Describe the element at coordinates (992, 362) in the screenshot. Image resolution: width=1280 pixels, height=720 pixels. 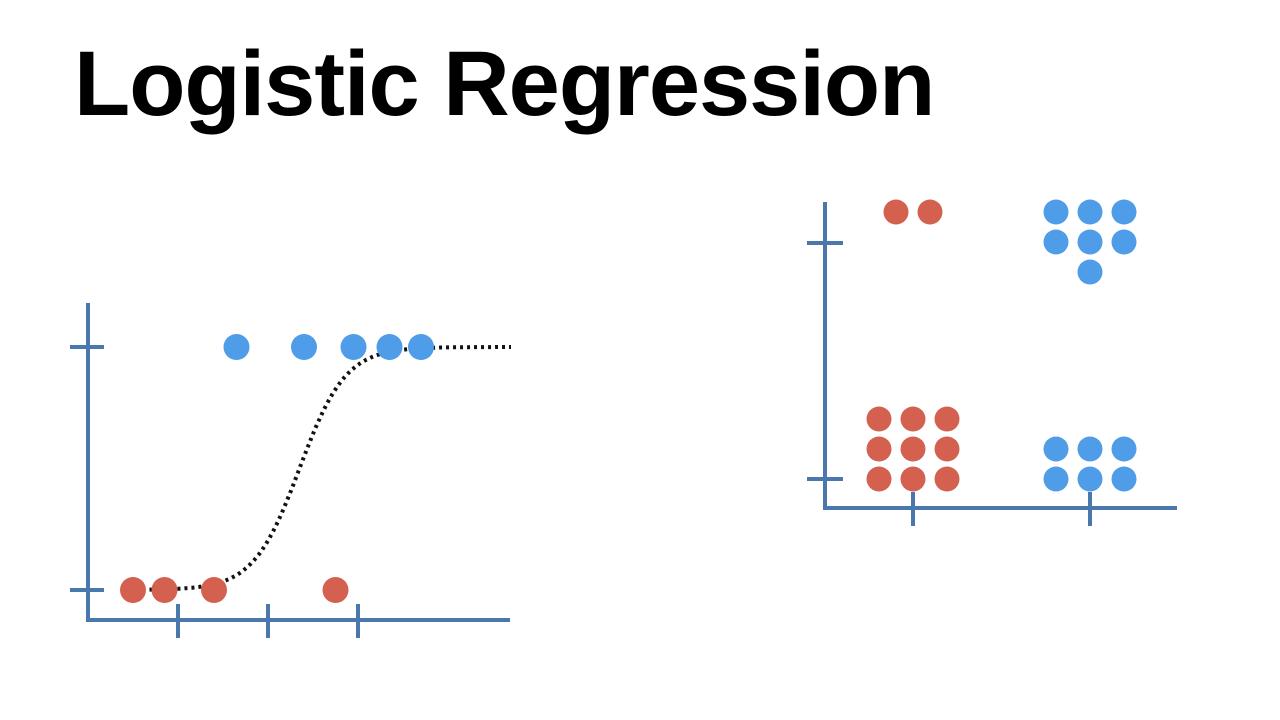
I see `categorical-dot-chart` at that location.